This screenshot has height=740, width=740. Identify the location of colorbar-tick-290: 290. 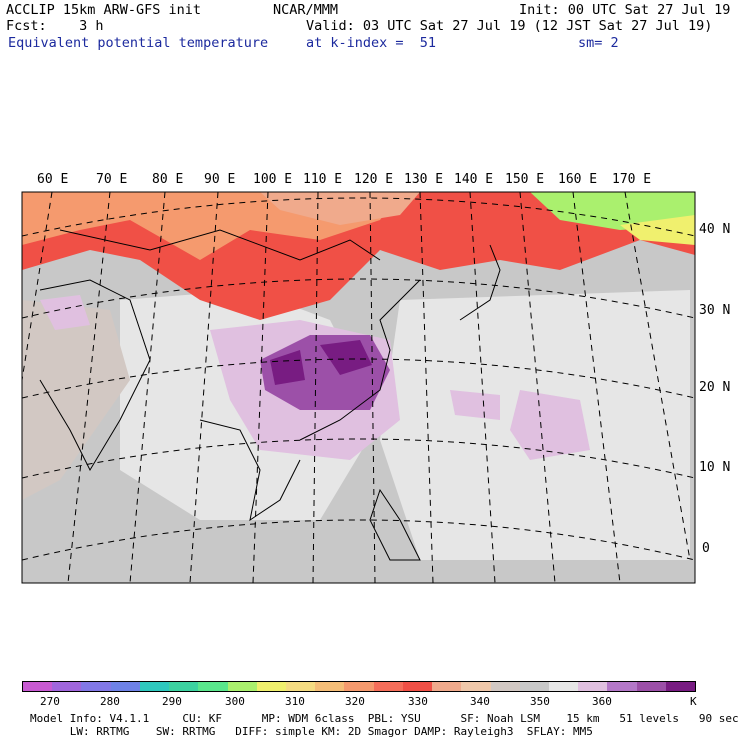
(172, 701).